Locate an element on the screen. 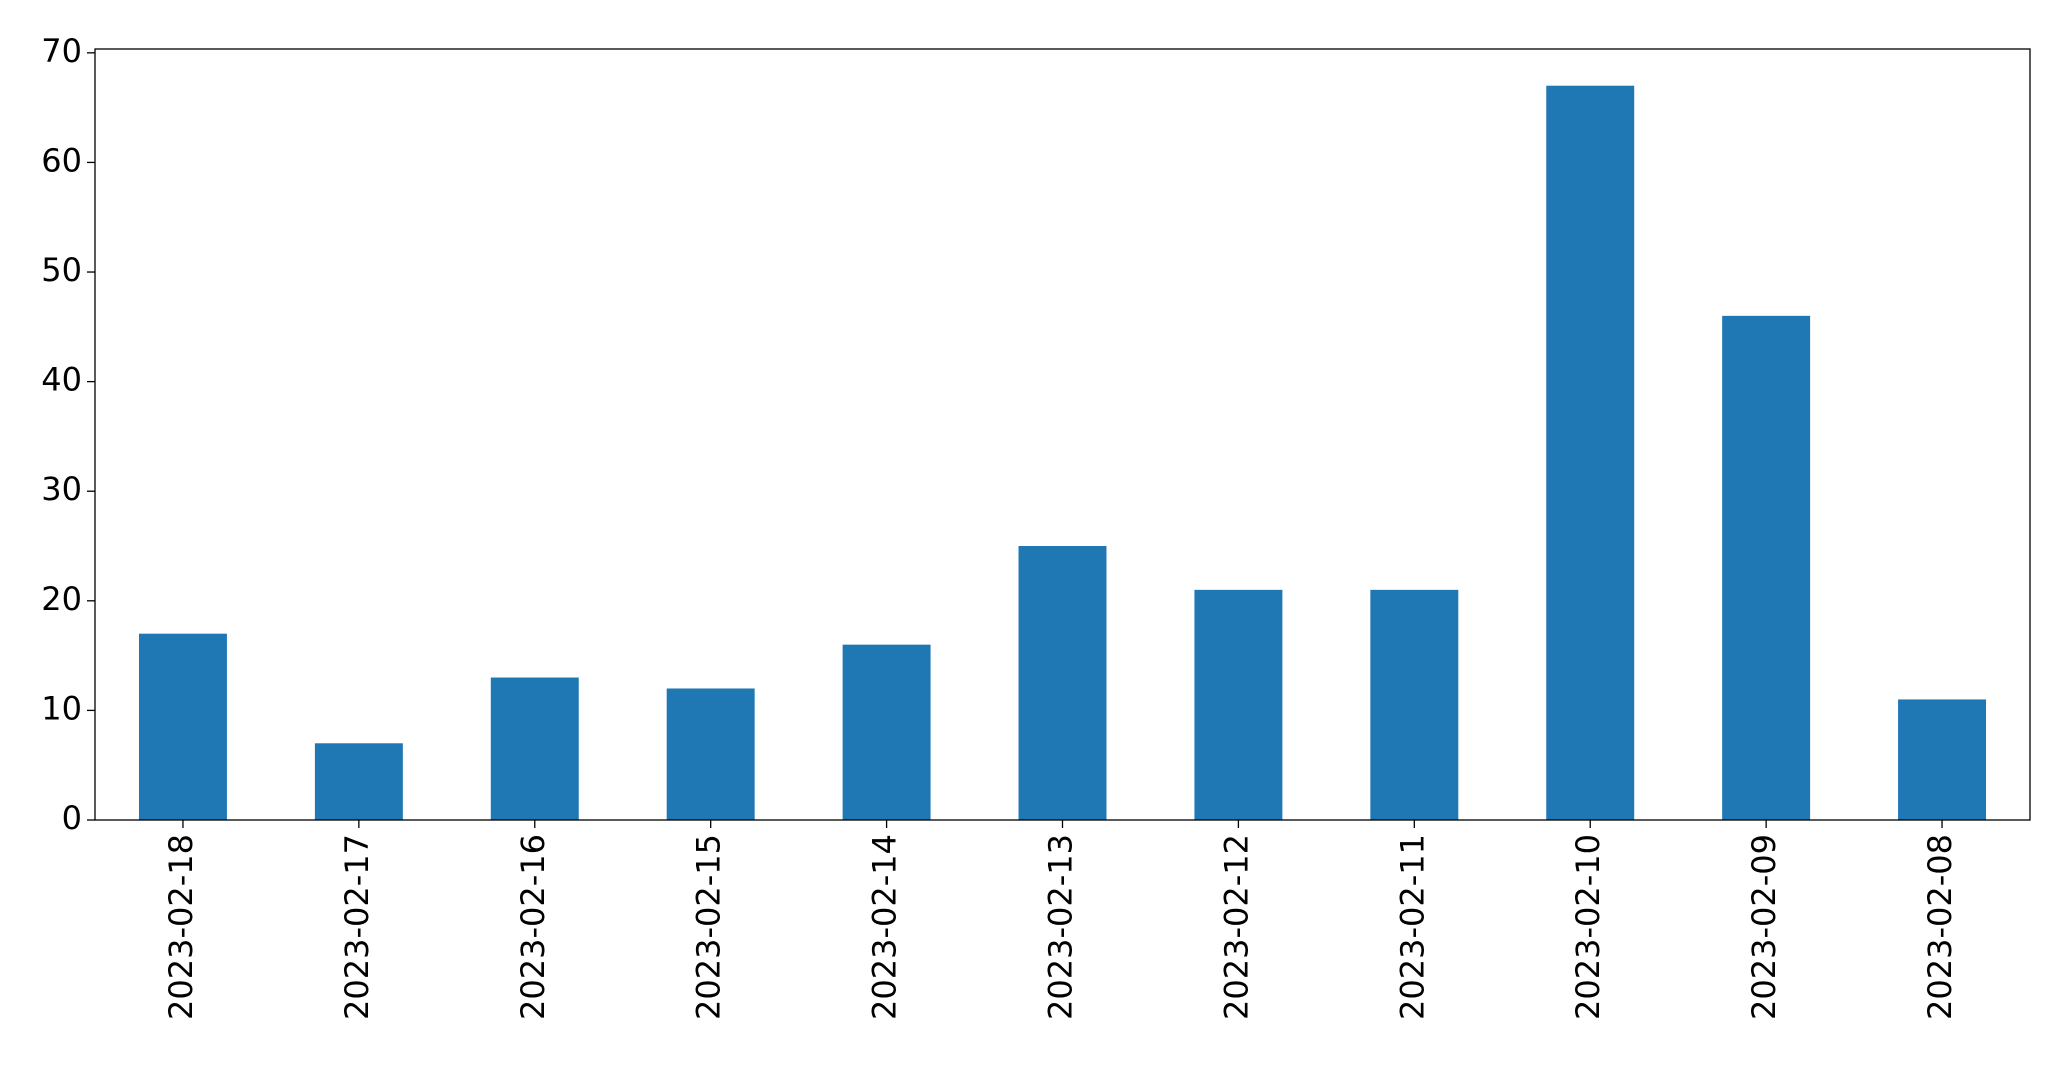 Image resolution: width=2071 pixels, height=1071 pixels. x-tick-label: 2023-02-10 is located at coordinates (1588, 927).